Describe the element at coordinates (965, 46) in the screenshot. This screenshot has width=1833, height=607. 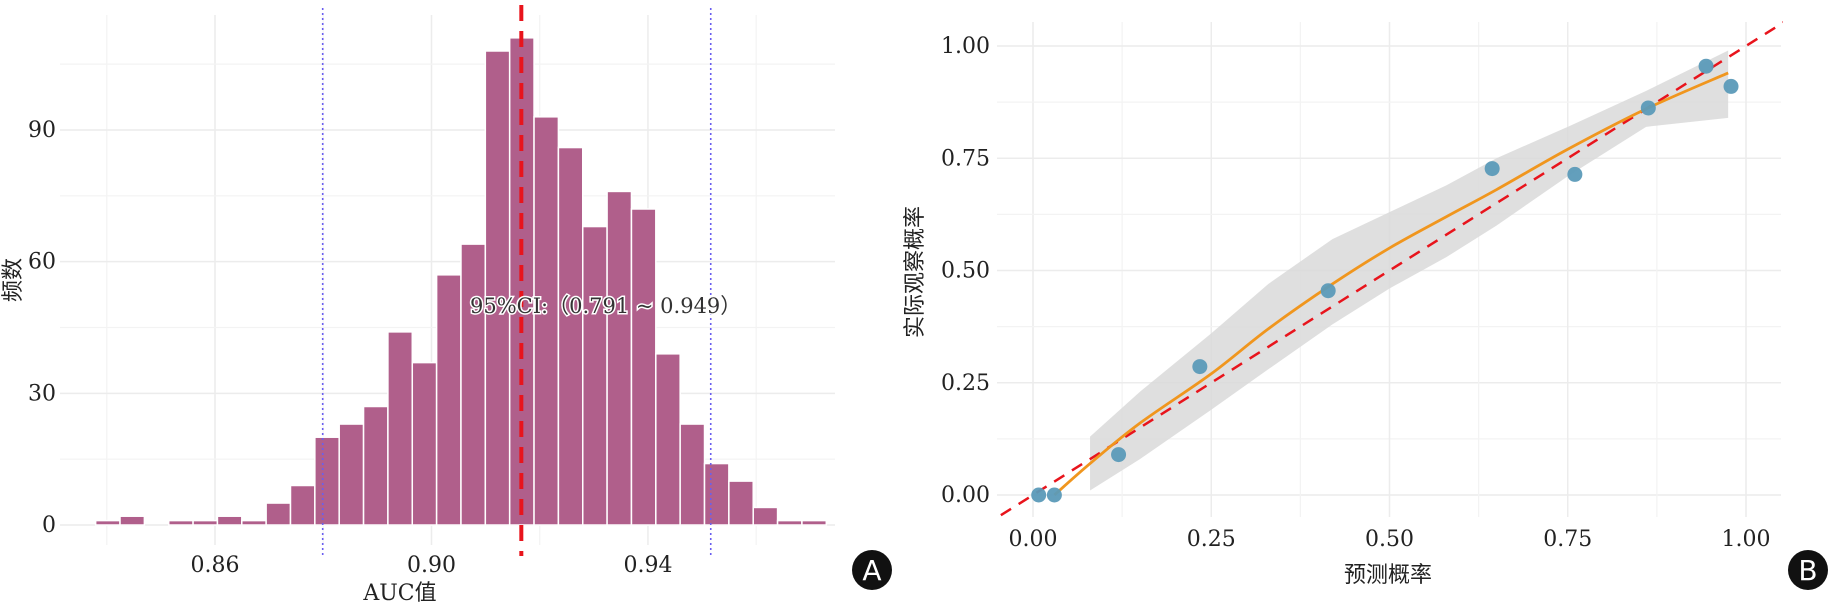
I see `y-tick-label: 1.00` at that location.